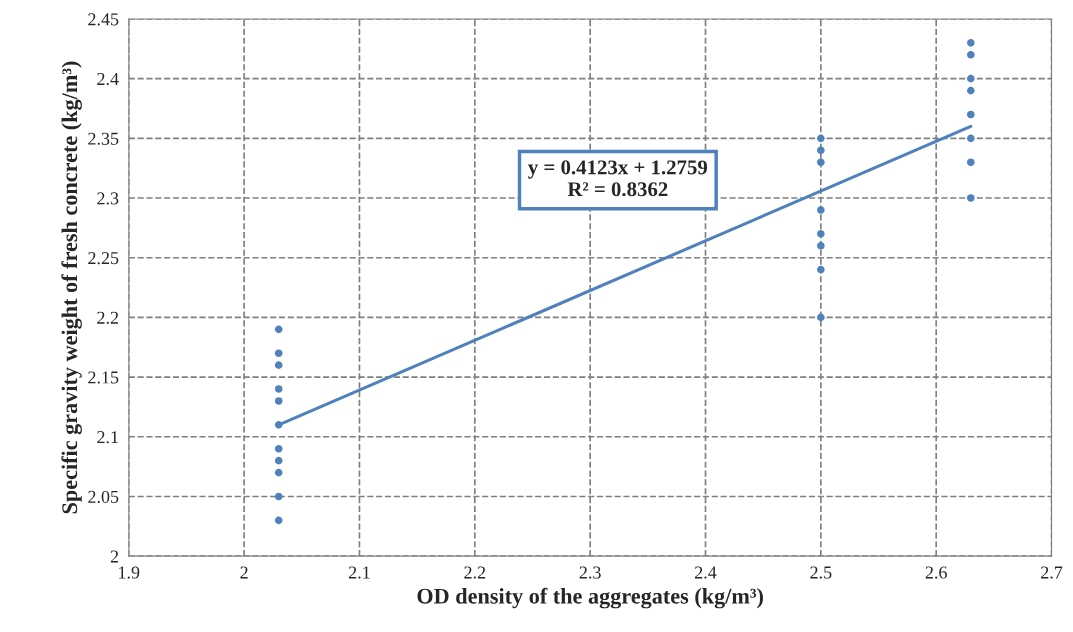  Describe the element at coordinates (244, 572) in the screenshot. I see `x-tick-label: 2` at that location.